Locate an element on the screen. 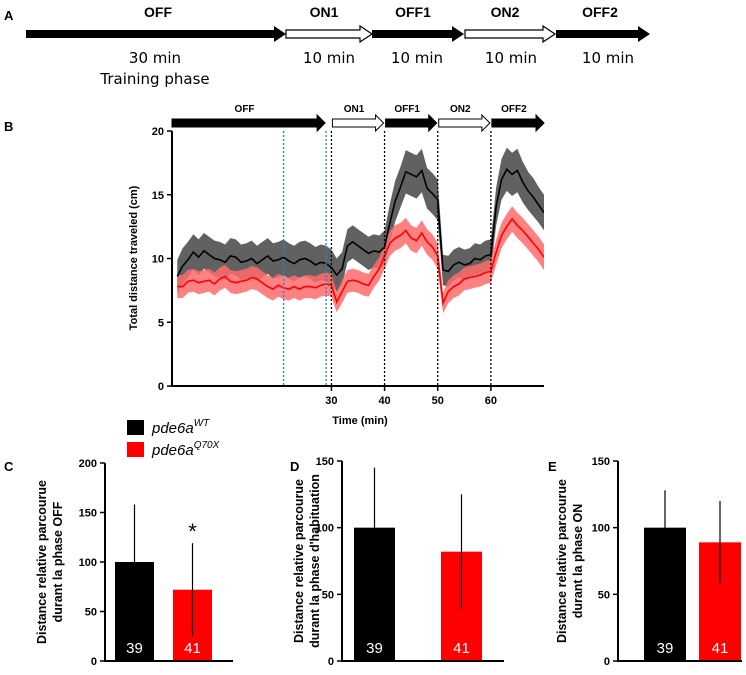 The width and height of the screenshot is (746, 675). x-axis-title: Time (min) is located at coordinates (360, 421).